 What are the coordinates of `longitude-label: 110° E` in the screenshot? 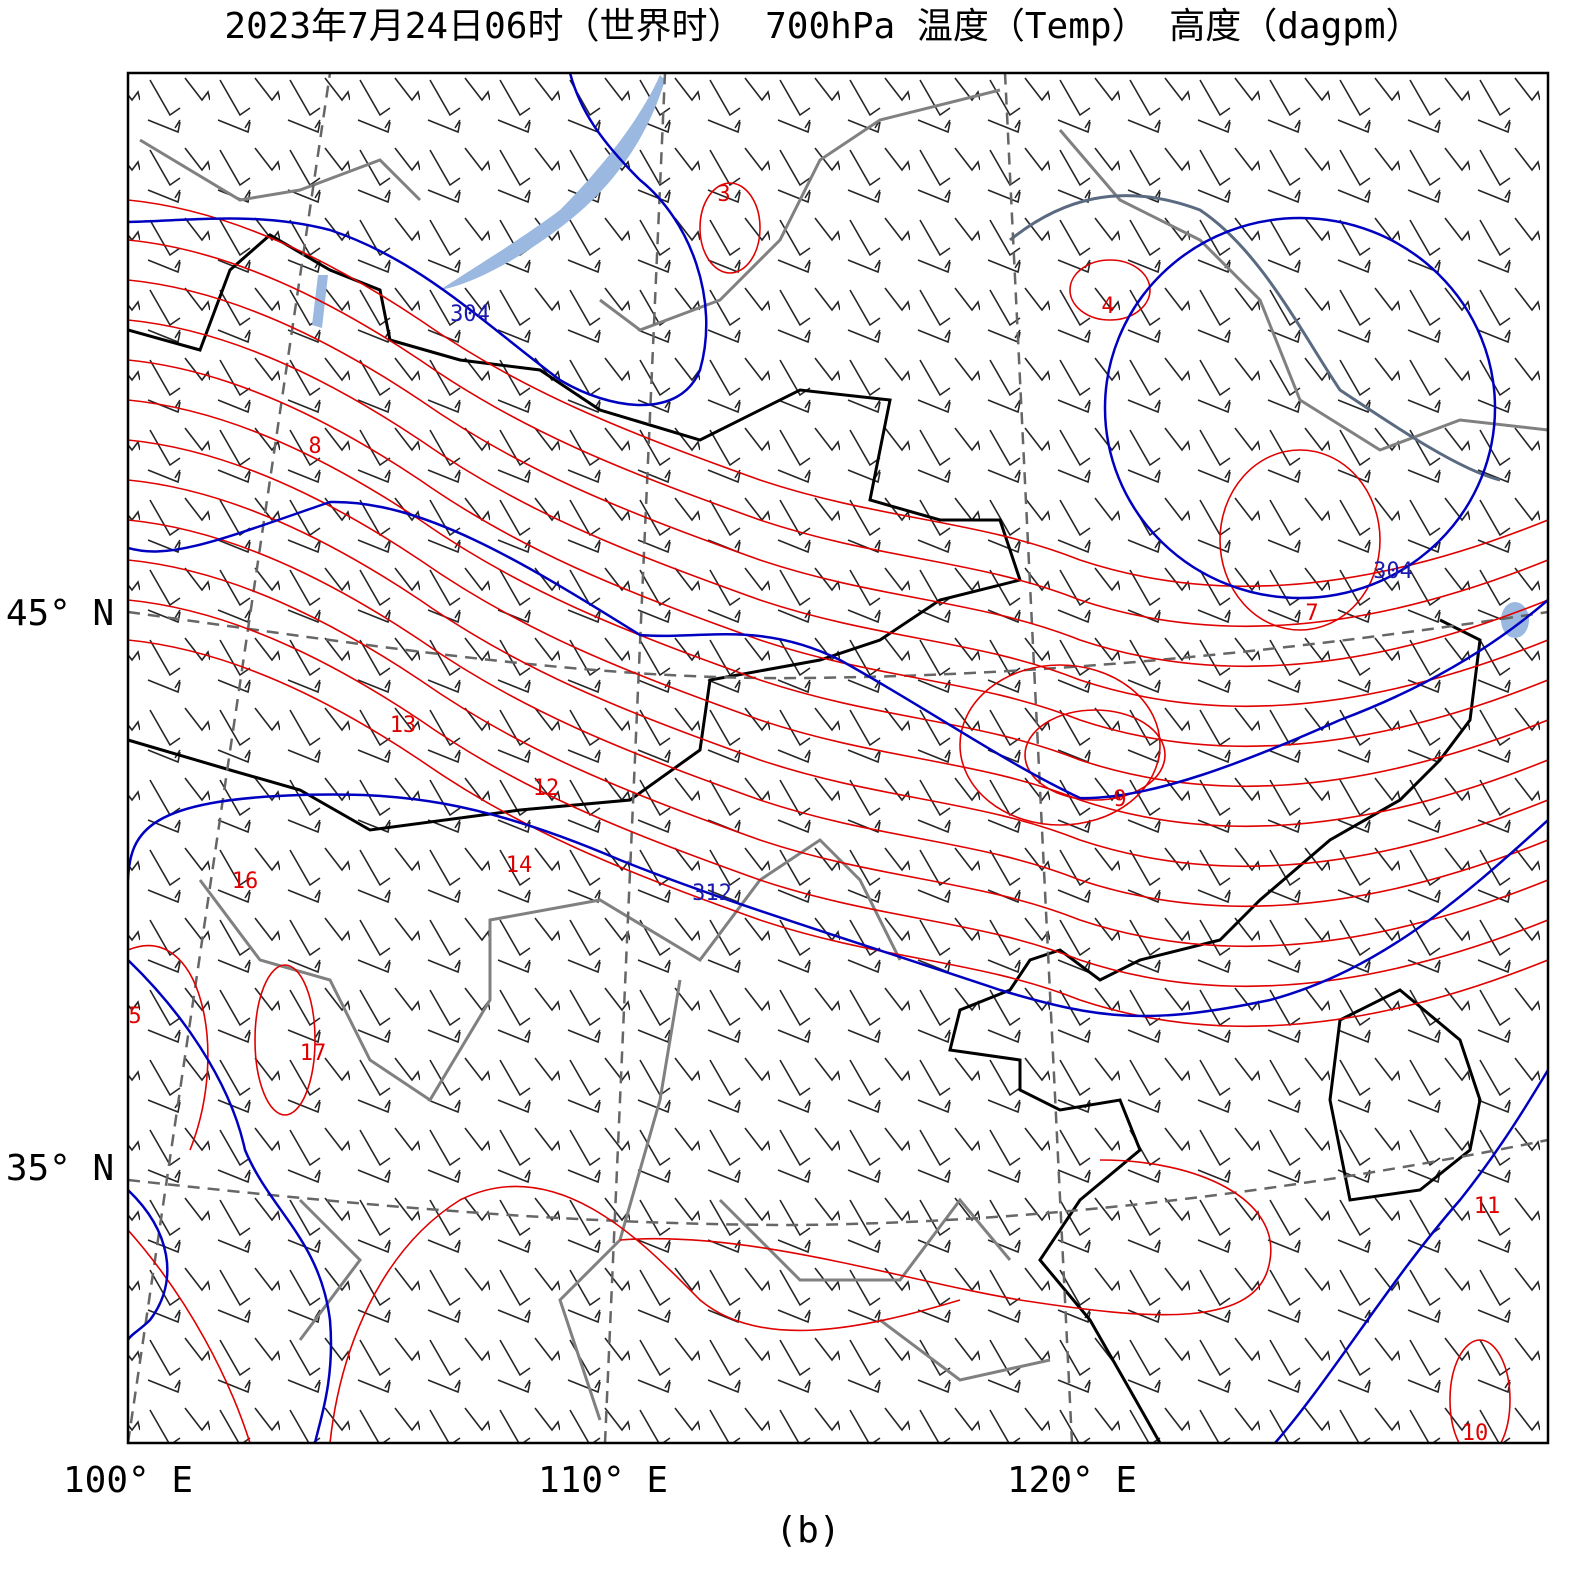 It's located at (603, 1480).